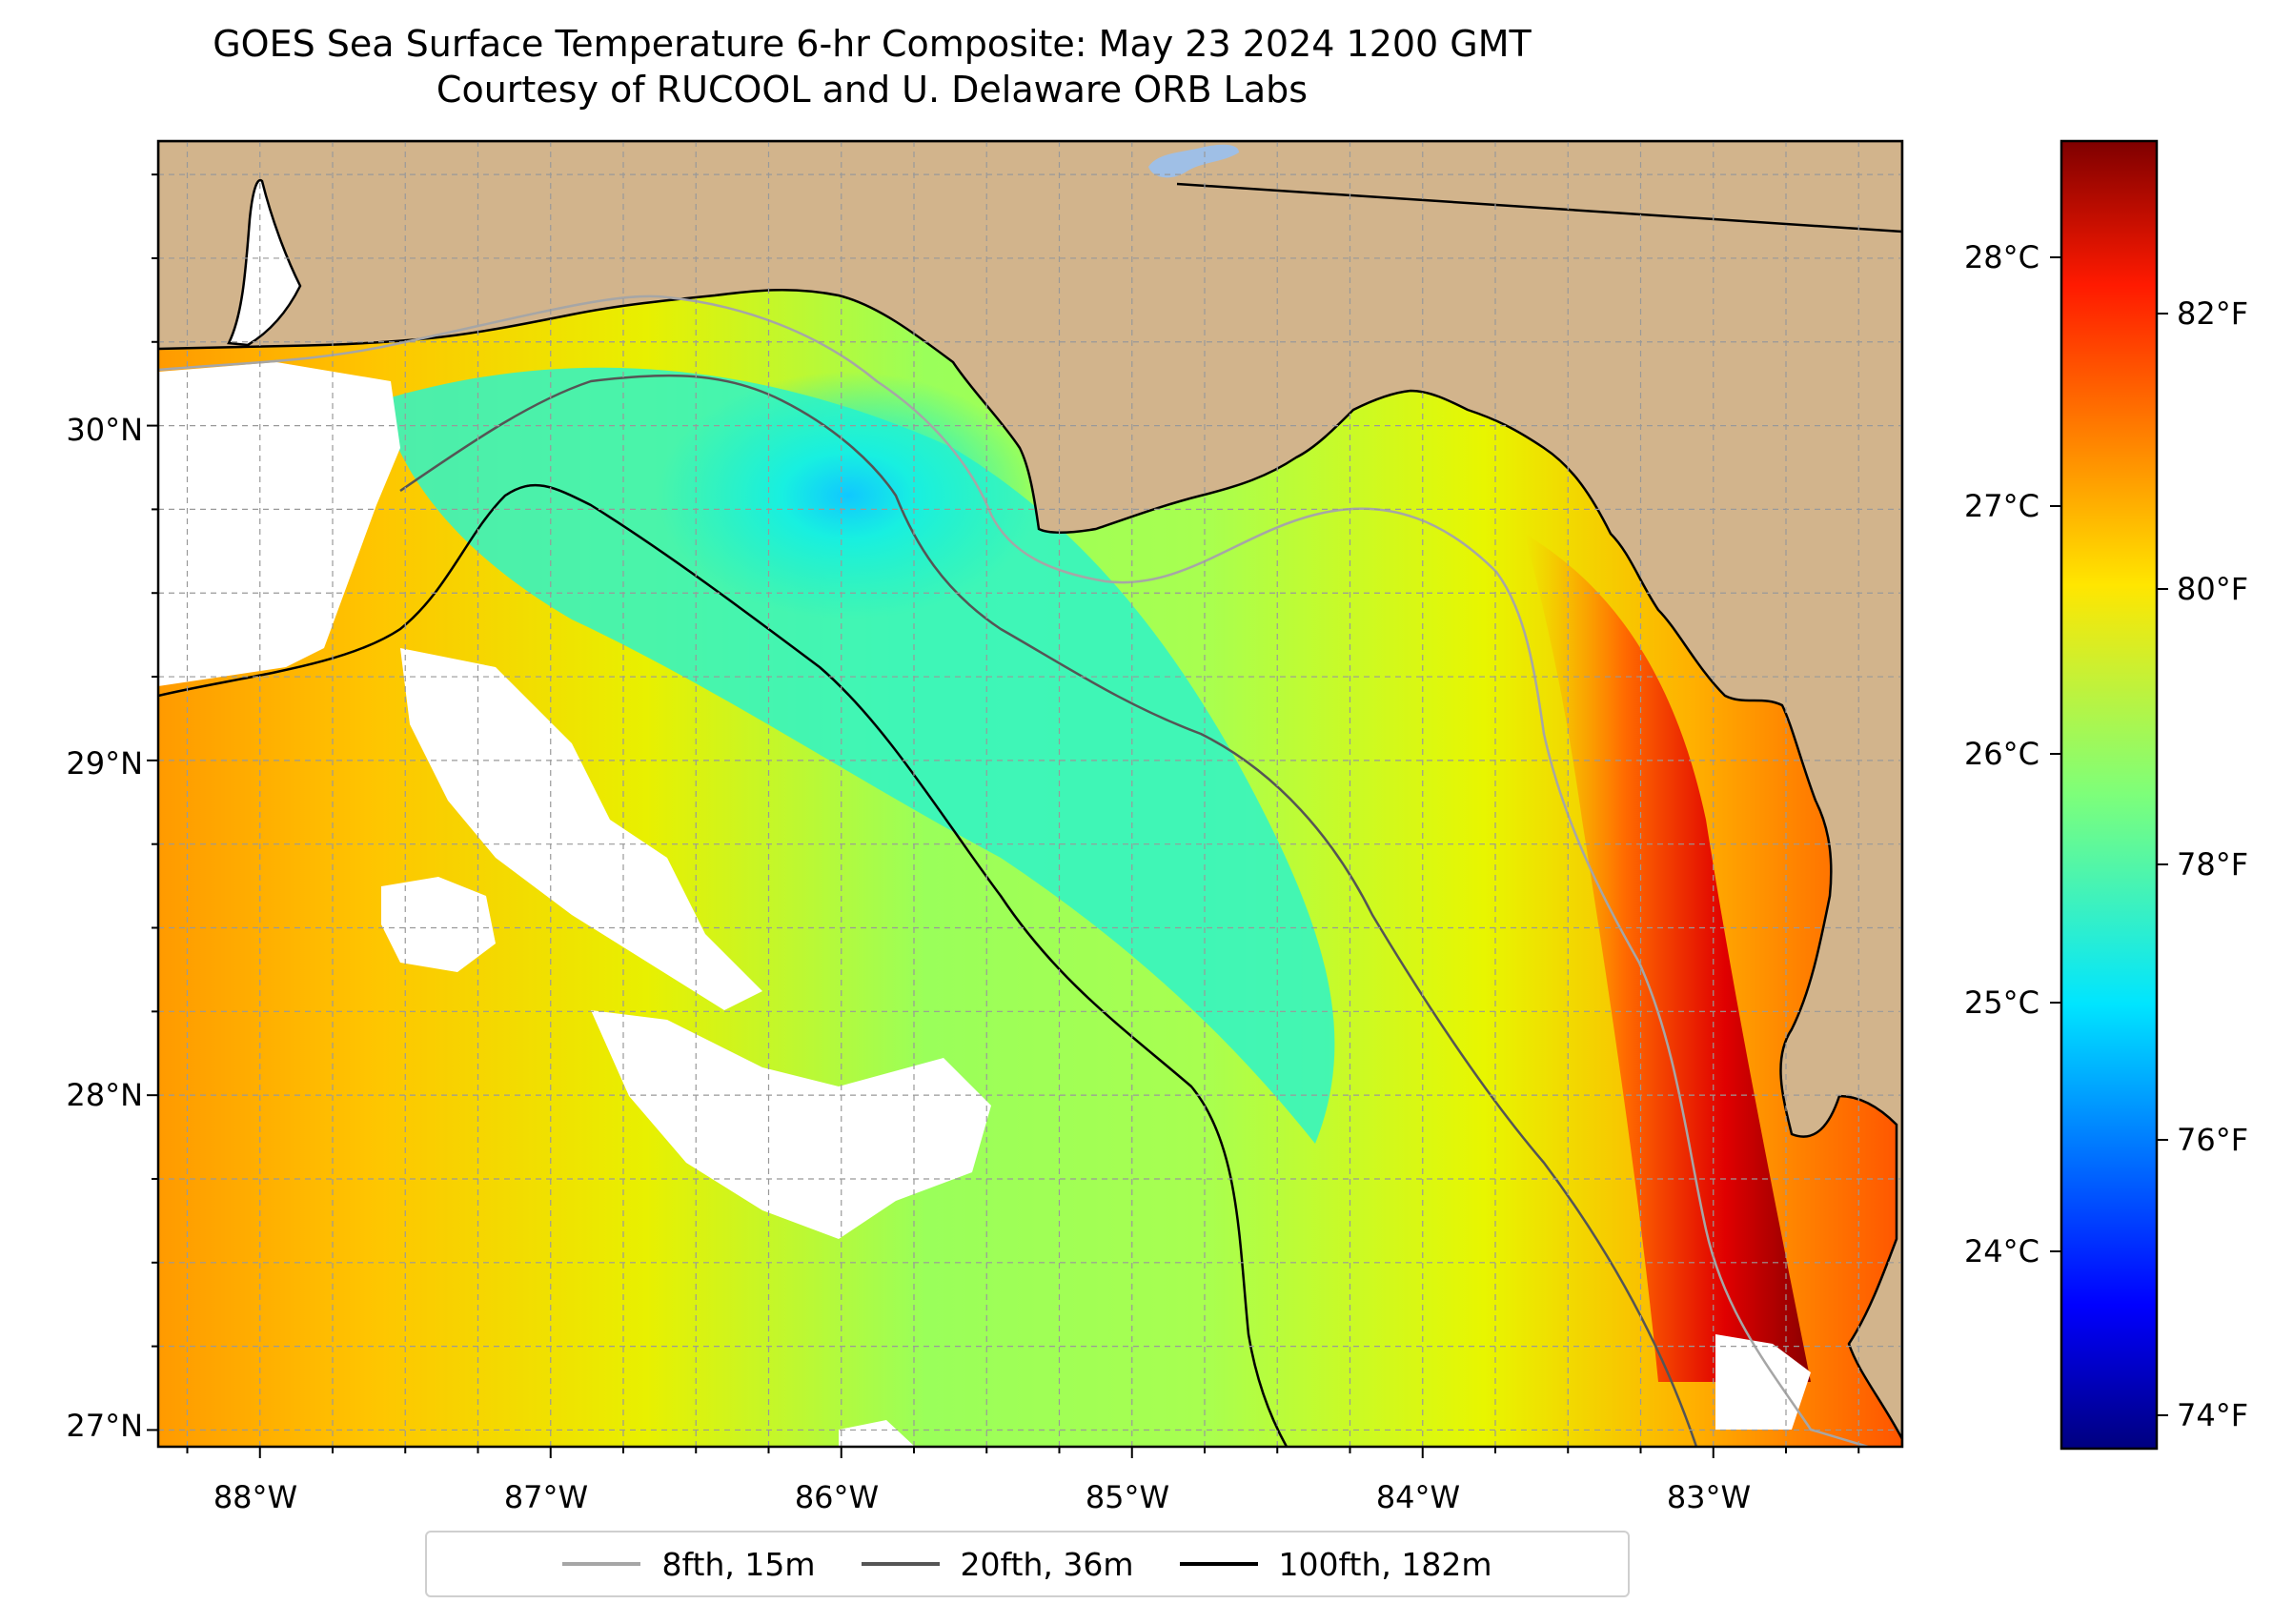 The image size is (2293, 1624). What do you see at coordinates (264, 262) in the screenshot?
I see `mobile-bay` at bounding box center [264, 262].